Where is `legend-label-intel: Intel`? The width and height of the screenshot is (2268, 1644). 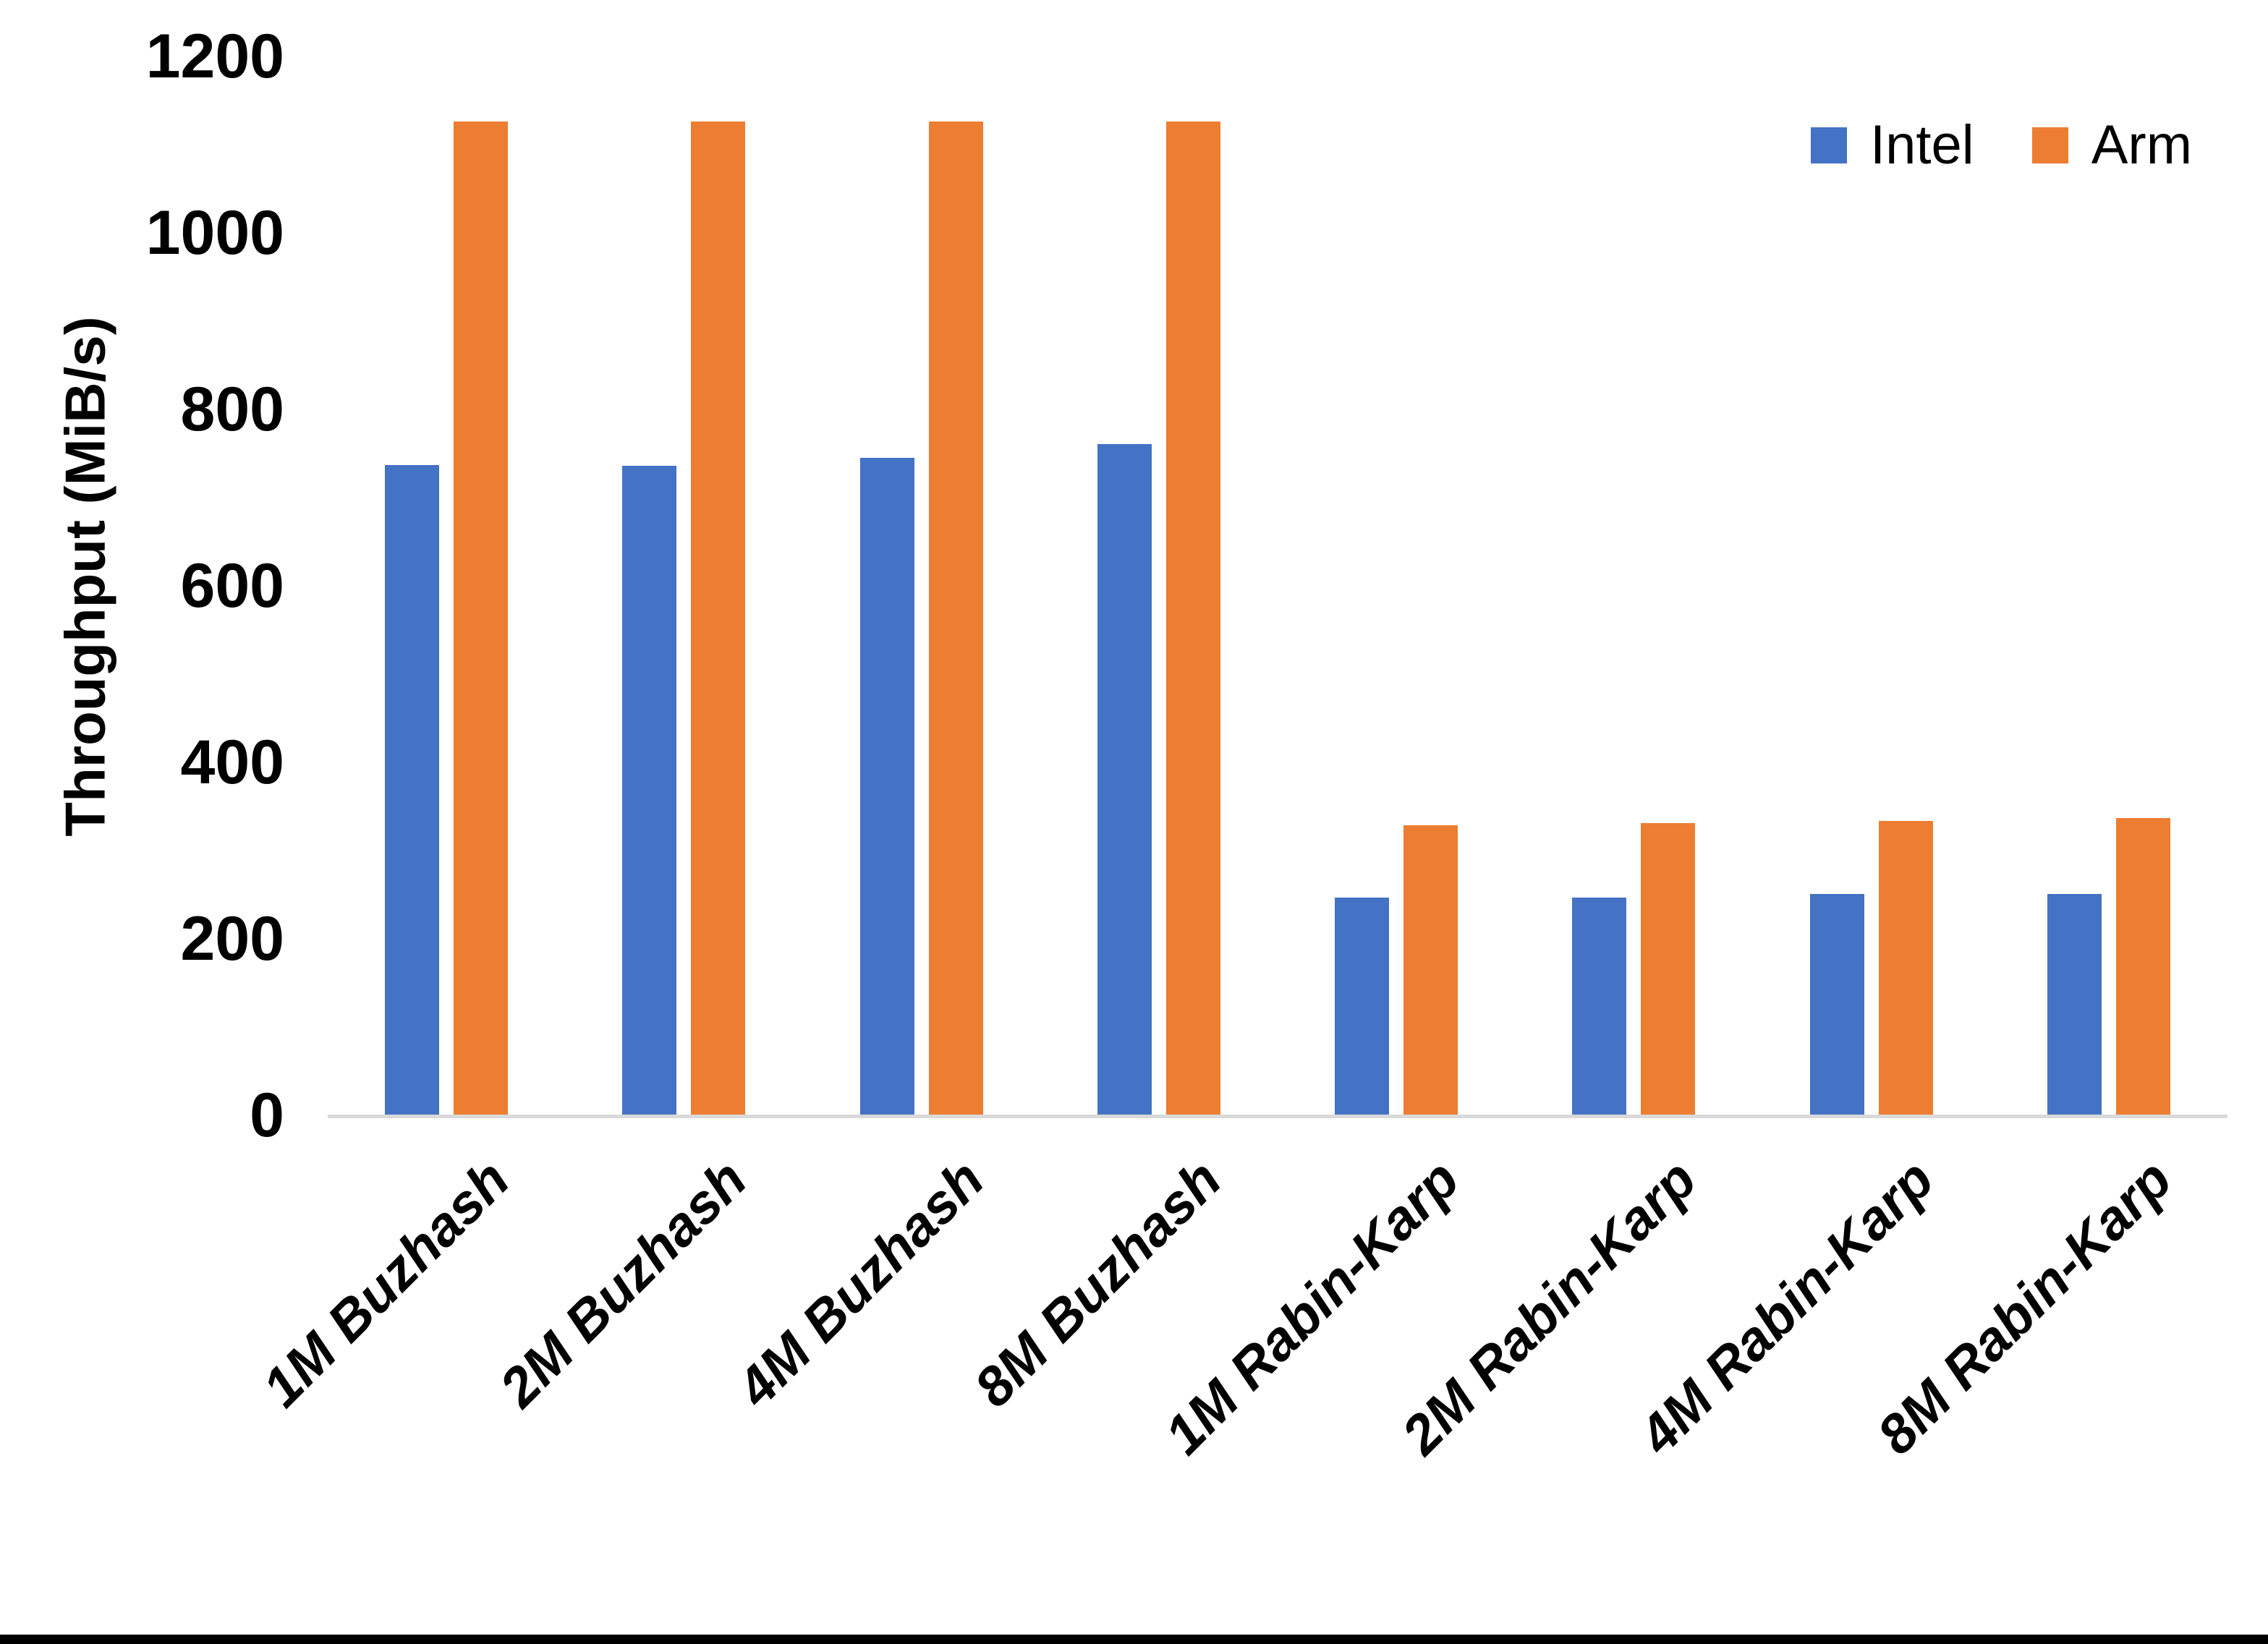 legend-label-intel: Intel is located at coordinates (1922, 145).